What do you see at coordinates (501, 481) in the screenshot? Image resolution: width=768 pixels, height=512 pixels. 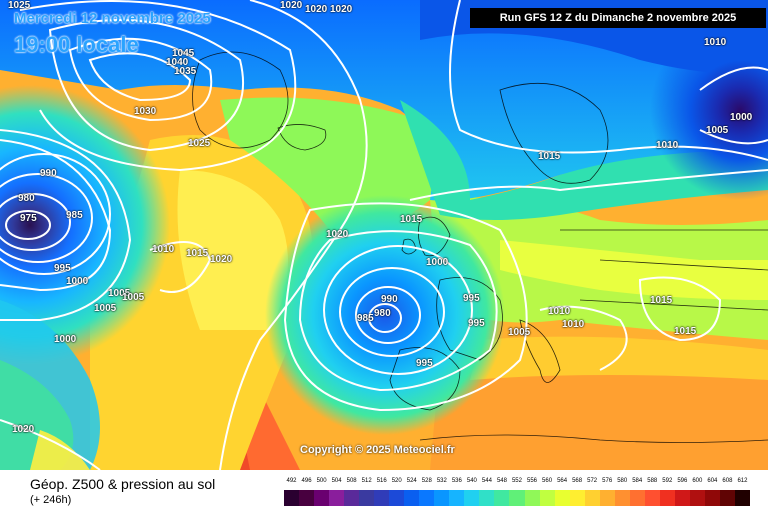 I see `scale-value: 548` at bounding box center [501, 481].